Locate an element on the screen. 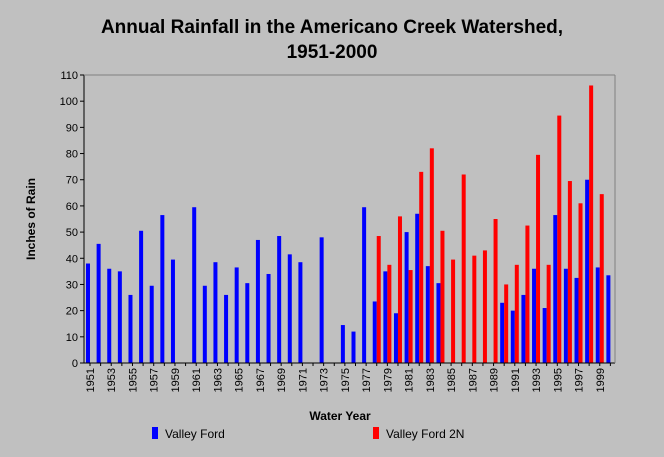 This screenshot has height=457, width=664. bar-valley-ford-1959 is located at coordinates (172, 311).